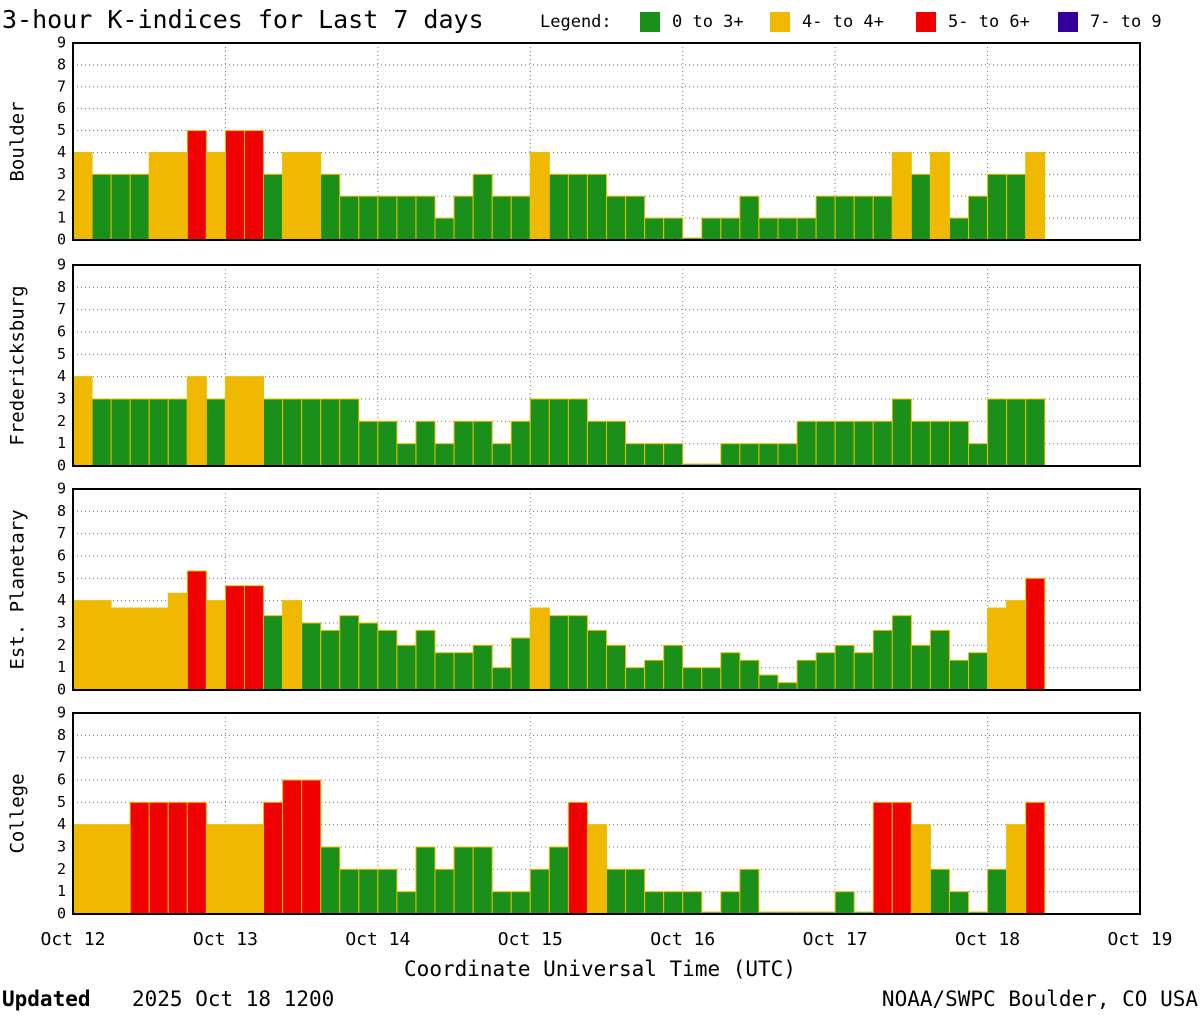  What do you see at coordinates (1139, 939) in the screenshot?
I see `x-tick-label: Oct 19` at bounding box center [1139, 939].